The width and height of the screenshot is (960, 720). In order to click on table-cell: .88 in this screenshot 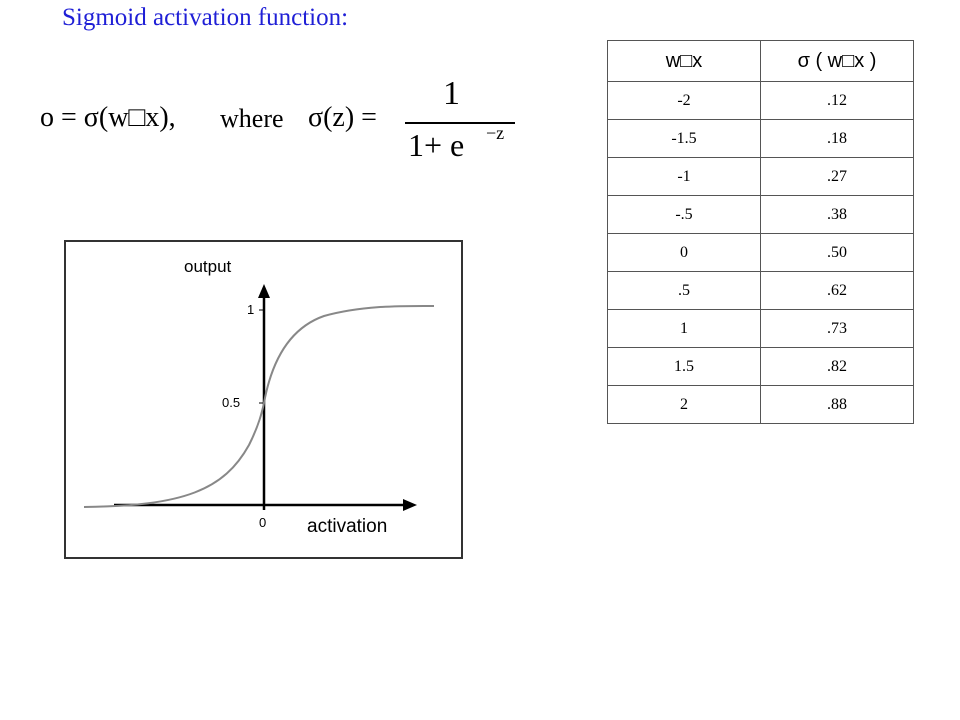, I will do `click(837, 404)`.